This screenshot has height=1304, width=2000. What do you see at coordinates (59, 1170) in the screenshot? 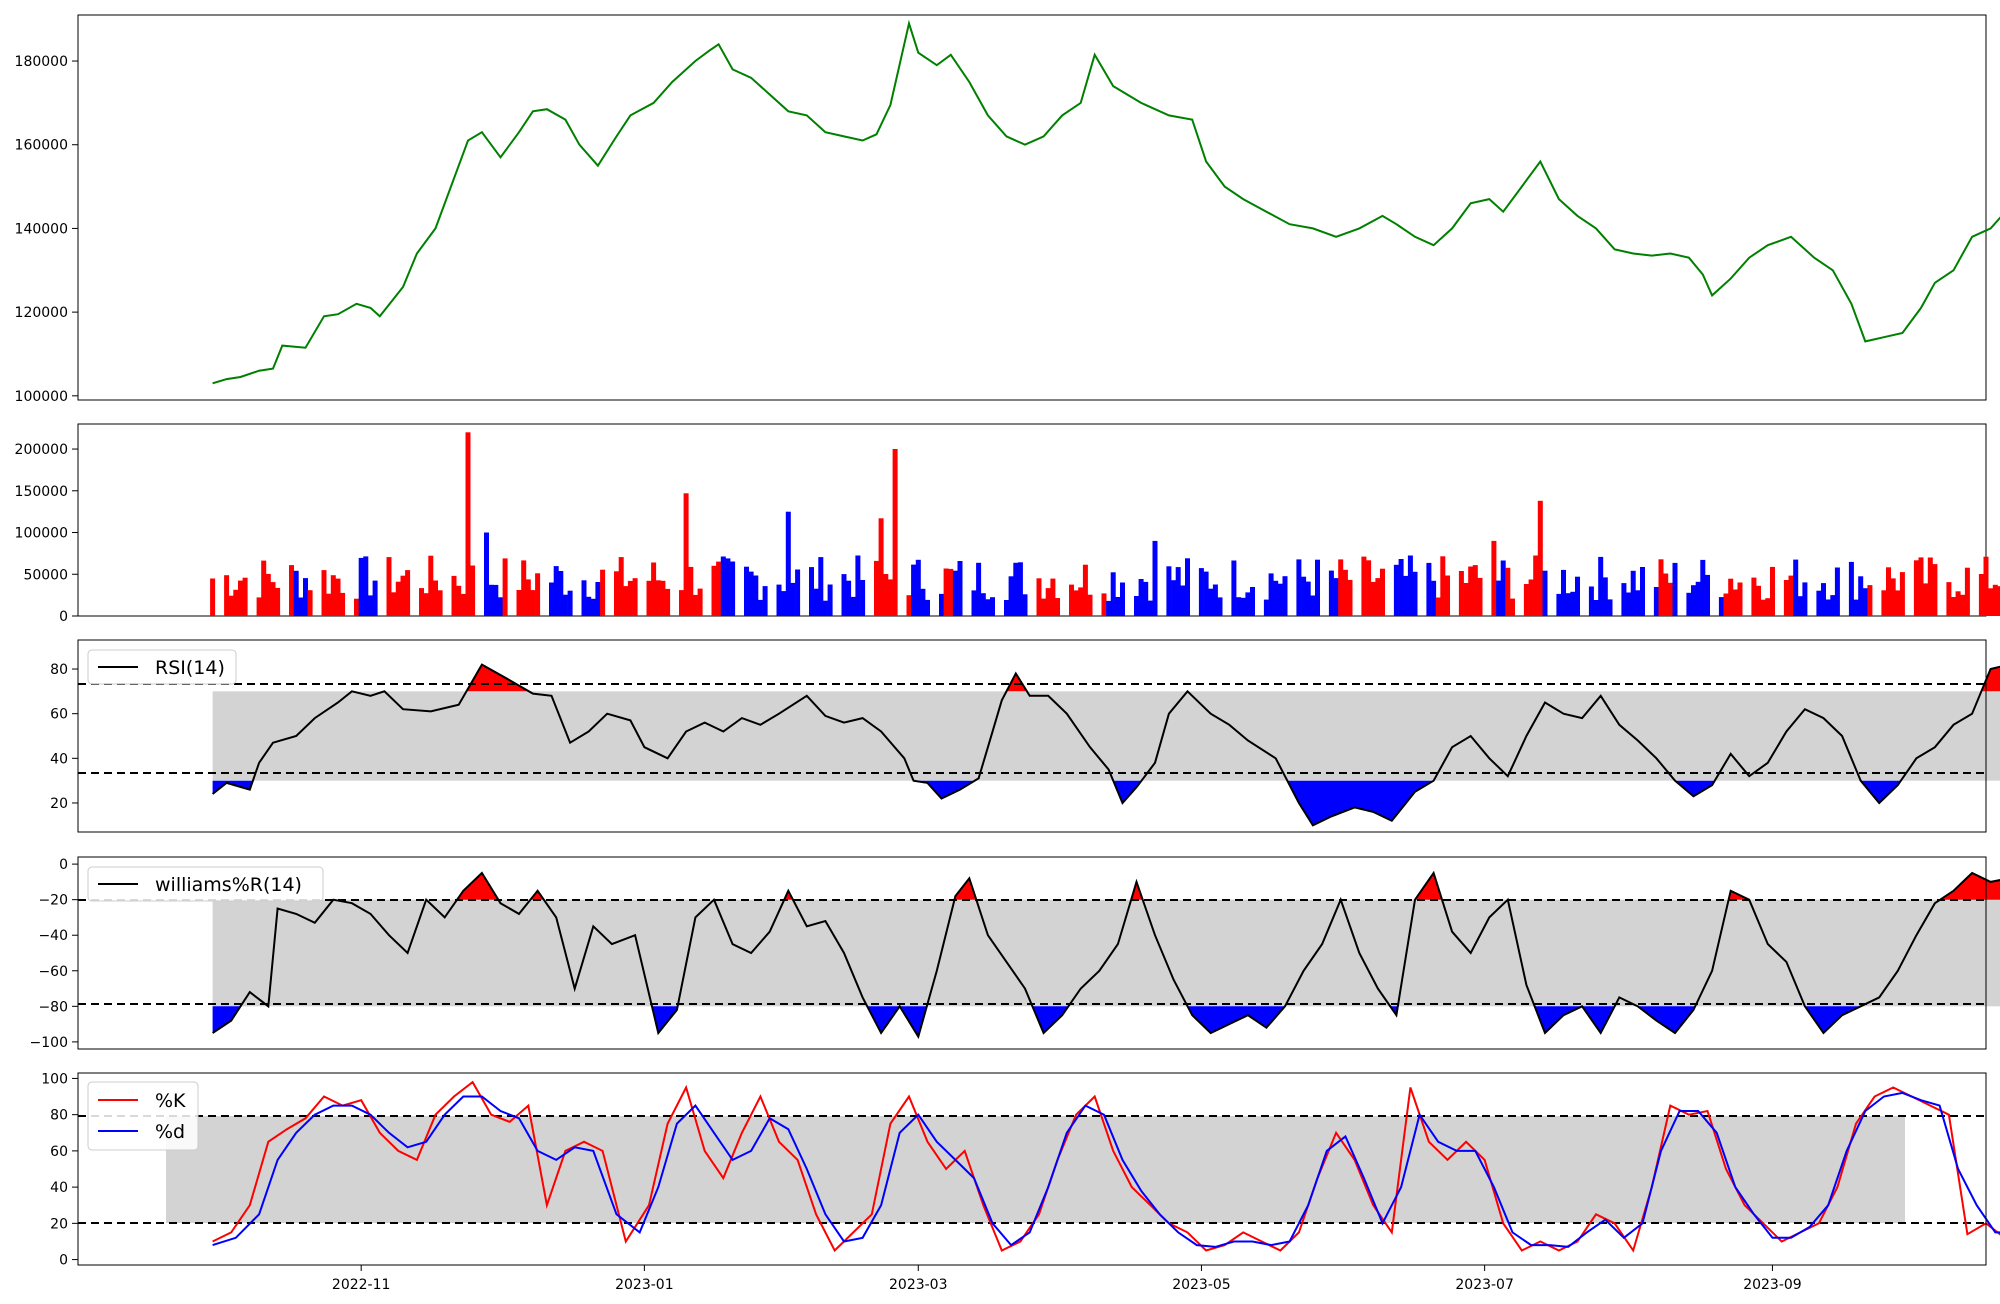
I see `stochastic-y-axis: 0 20 40 60 80 100` at bounding box center [59, 1170].